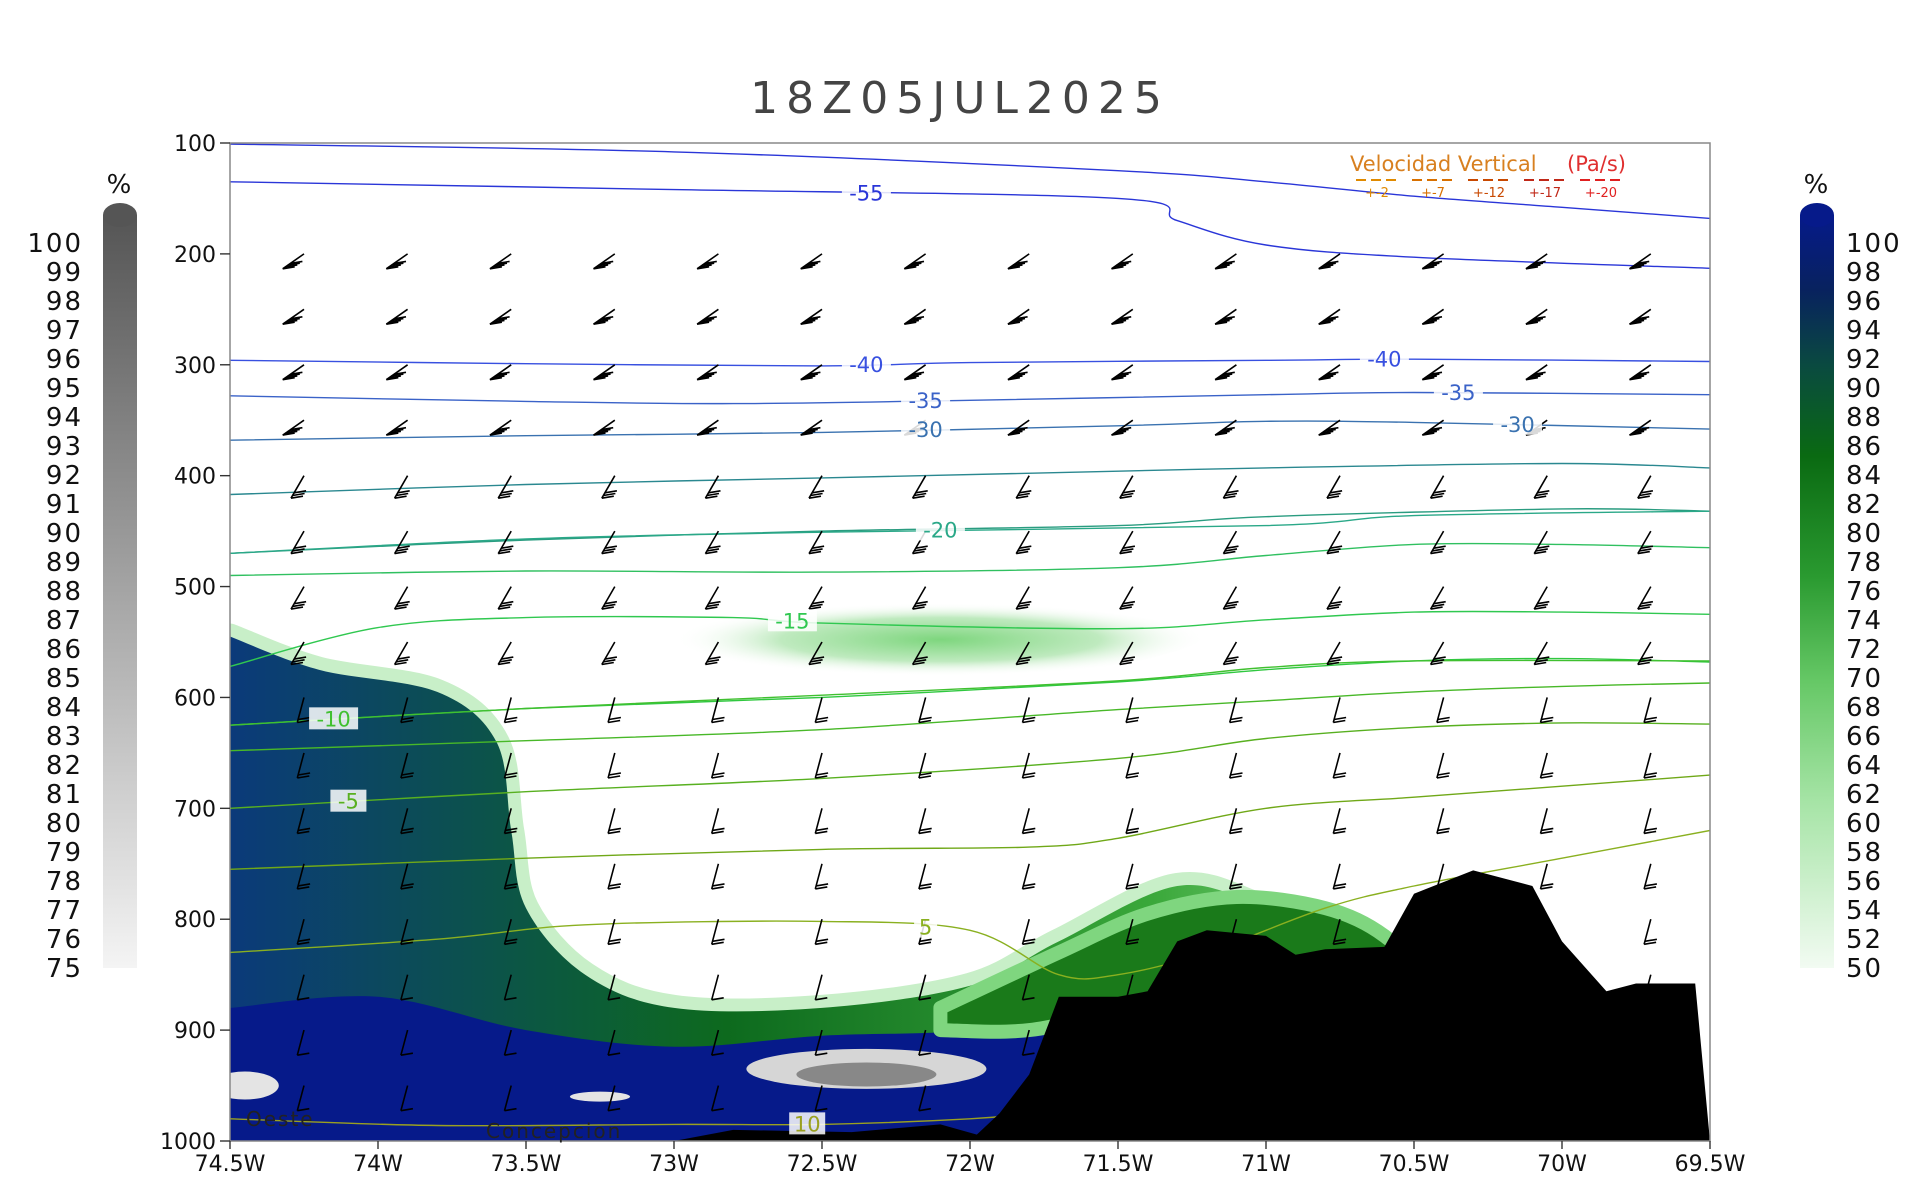 The width and height of the screenshot is (1920, 1200). I want to click on colorbar-label: 86, so click(1864, 447).